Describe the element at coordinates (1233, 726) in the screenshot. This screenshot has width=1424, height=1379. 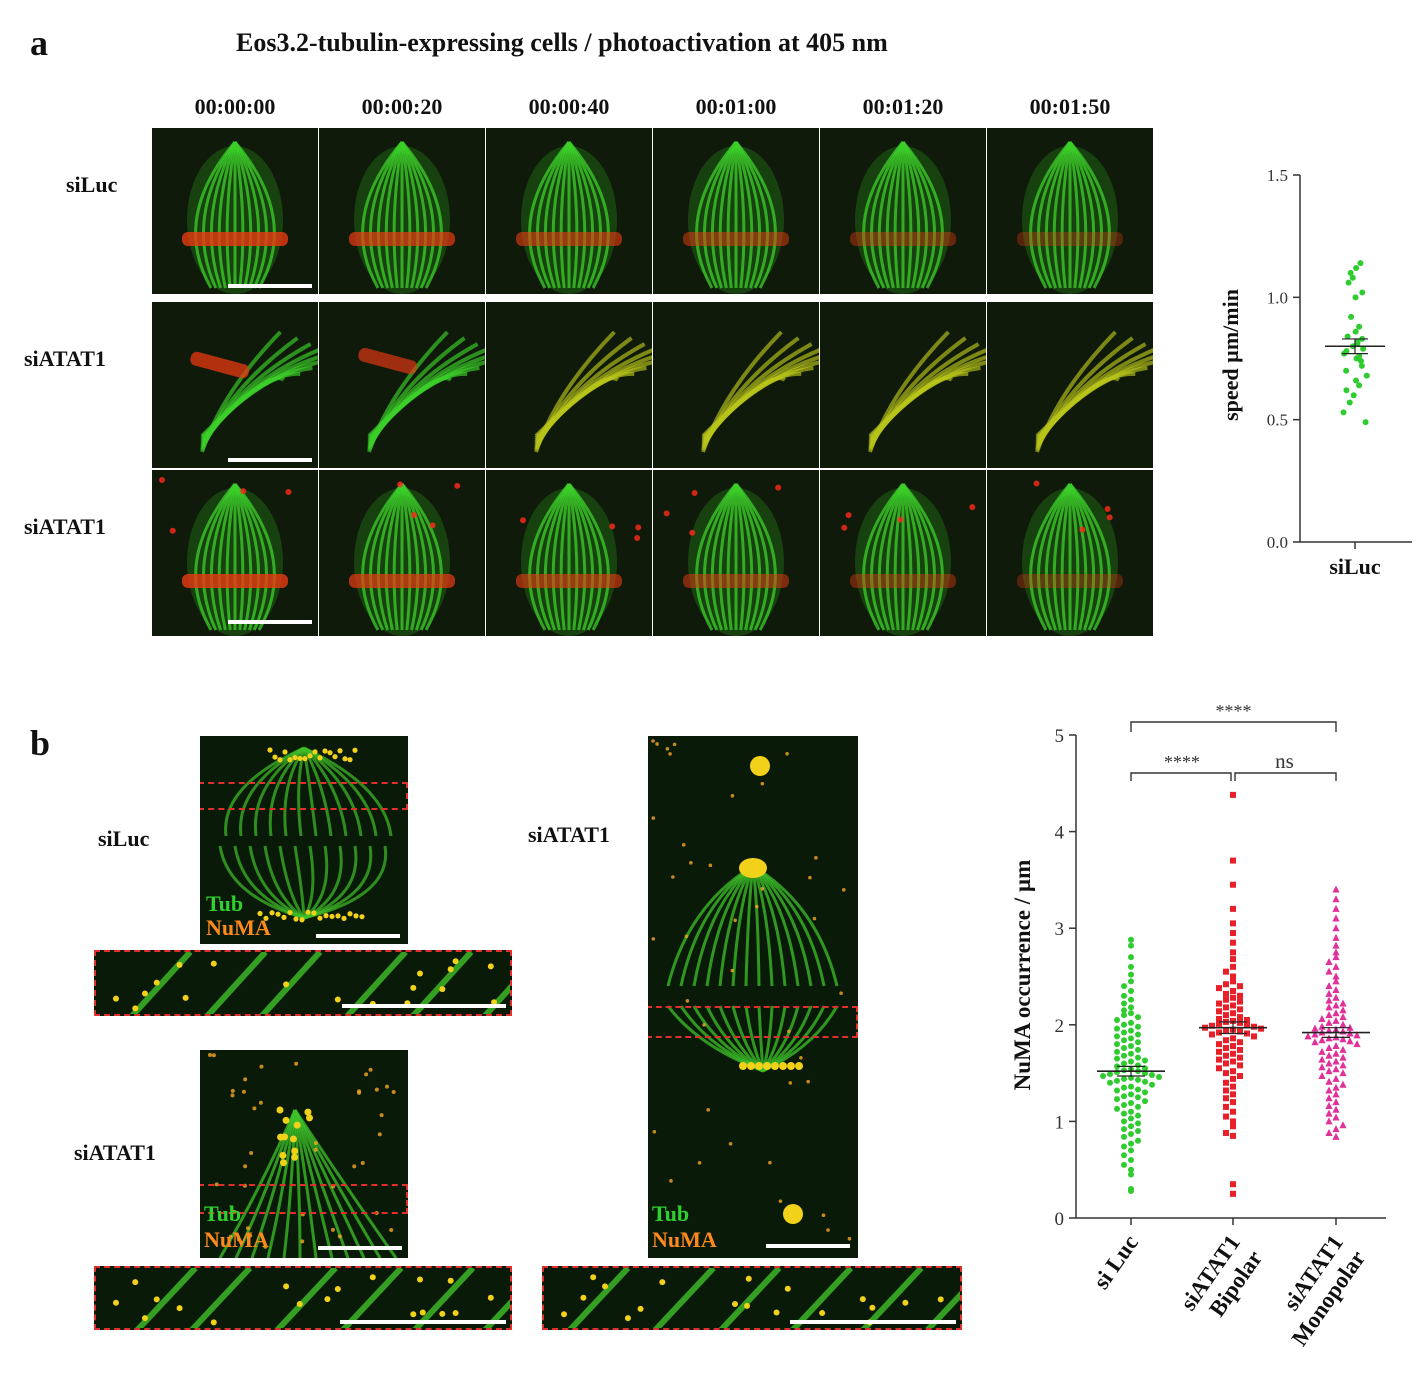
I see `significance-bracket` at that location.